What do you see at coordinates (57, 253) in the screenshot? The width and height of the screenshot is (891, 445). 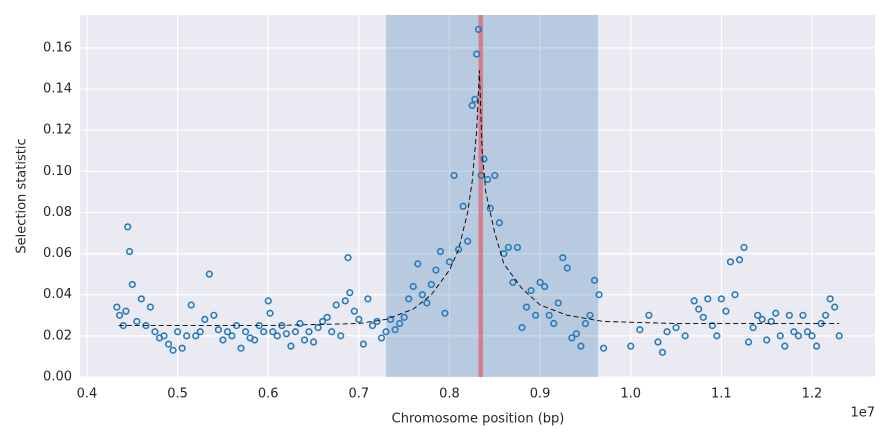 I see `y-tick-label: 0.06` at bounding box center [57, 253].